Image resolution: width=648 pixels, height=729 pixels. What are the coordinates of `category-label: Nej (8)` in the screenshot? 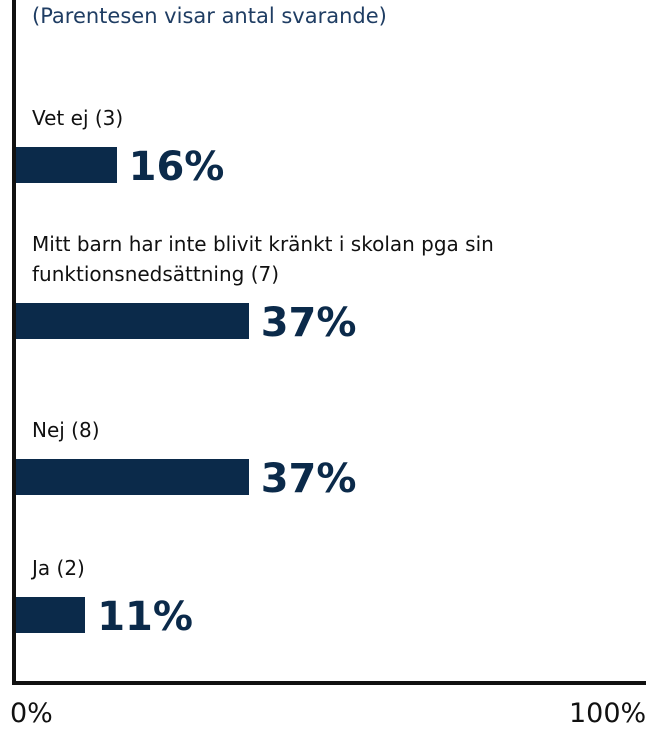 It's located at (66, 430).